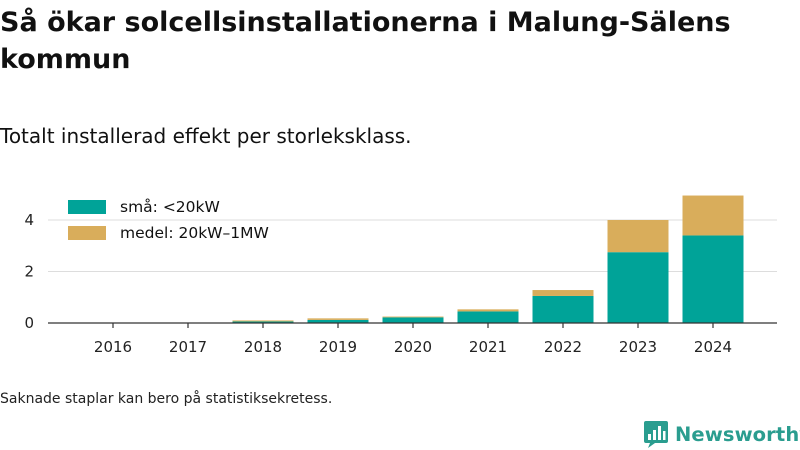 This screenshot has height=450, width=800. Describe the element at coordinates (563, 347) in the screenshot. I see `x-tick-label: 2022` at that location.